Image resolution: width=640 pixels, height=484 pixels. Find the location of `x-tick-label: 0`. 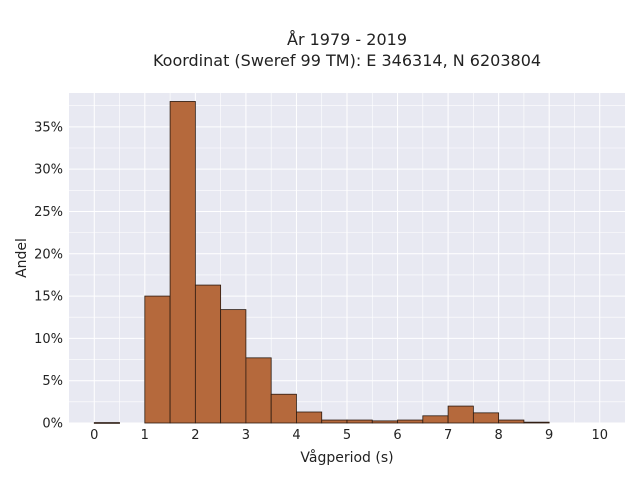

x-tick-label: 0 is located at coordinates (94, 435).